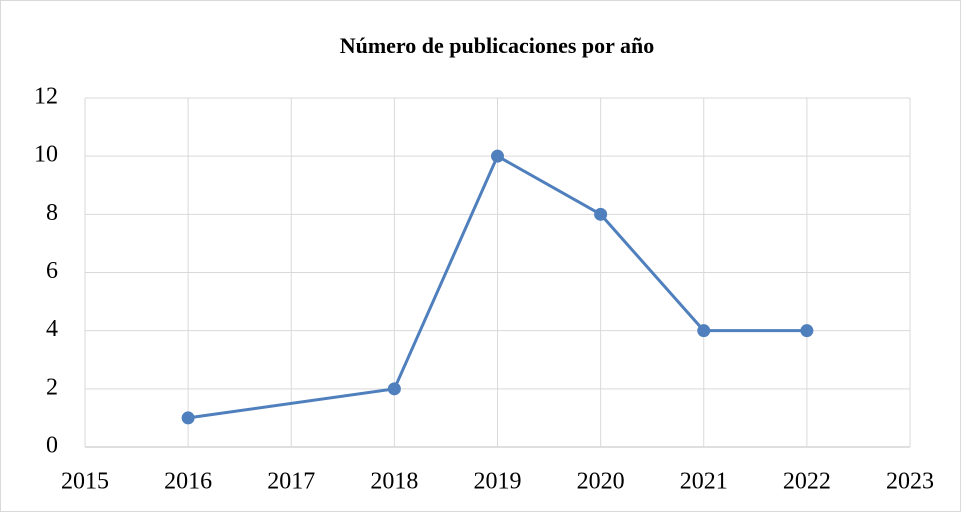  I want to click on y-tick-label: 10, so click(46, 155).